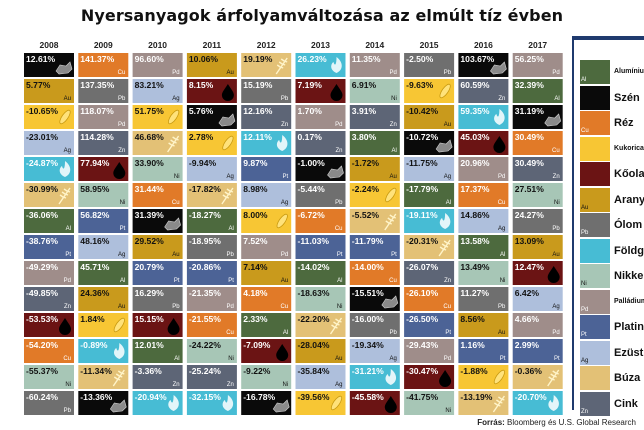 The width and height of the screenshot is (644, 430). I want to click on legend-symbol: Cu, so click(585, 131).